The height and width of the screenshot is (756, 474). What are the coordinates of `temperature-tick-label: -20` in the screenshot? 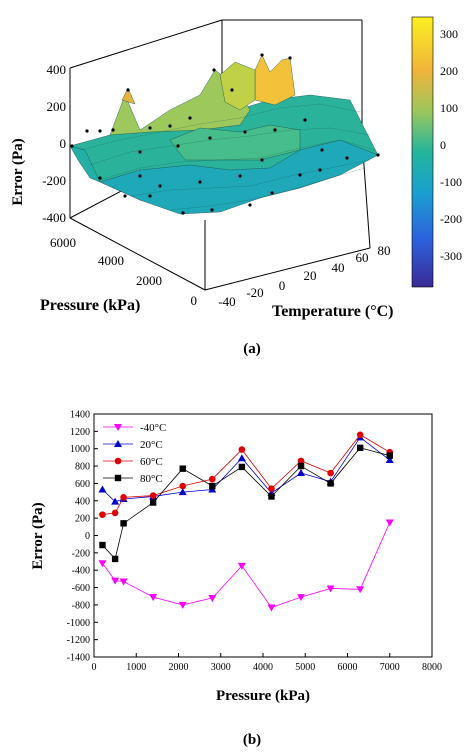 It's located at (254, 292).